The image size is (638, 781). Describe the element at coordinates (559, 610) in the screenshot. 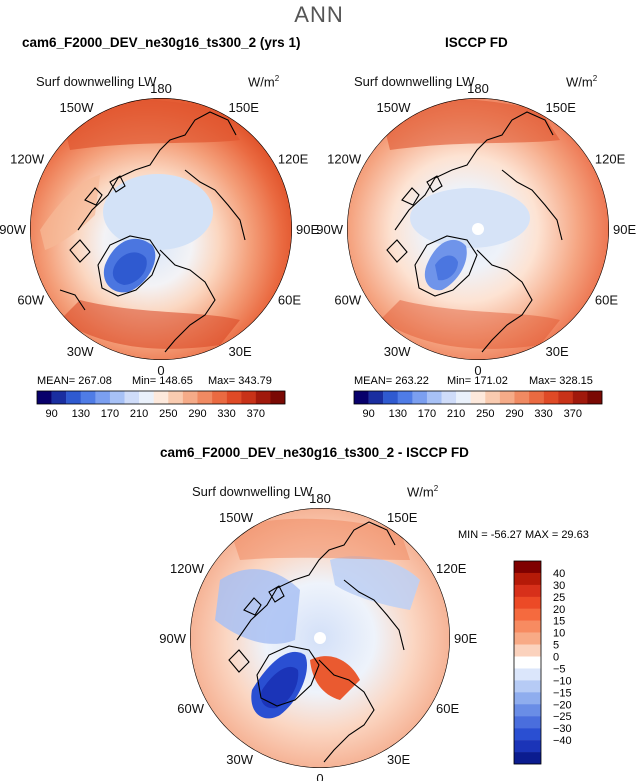

I see `diff-colorbar-tick-label: 20` at that location.